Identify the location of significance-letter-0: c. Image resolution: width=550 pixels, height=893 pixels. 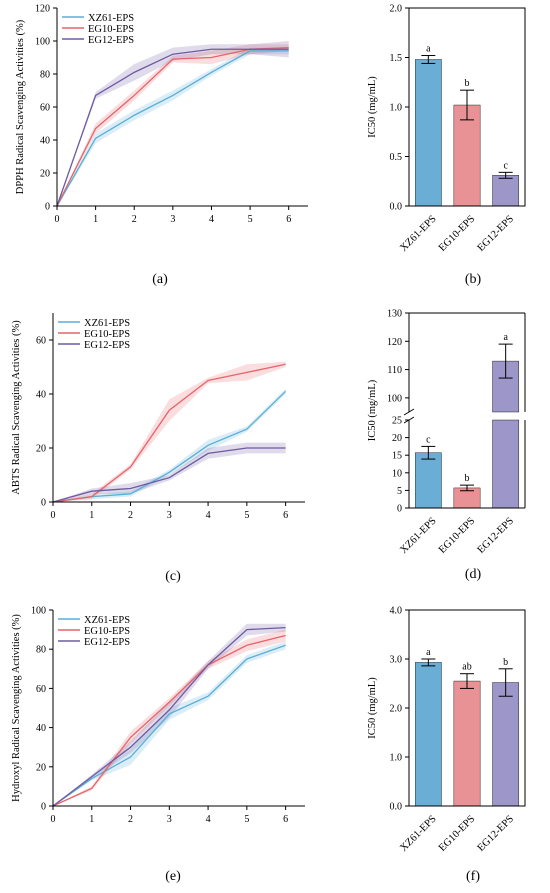
(428, 439).